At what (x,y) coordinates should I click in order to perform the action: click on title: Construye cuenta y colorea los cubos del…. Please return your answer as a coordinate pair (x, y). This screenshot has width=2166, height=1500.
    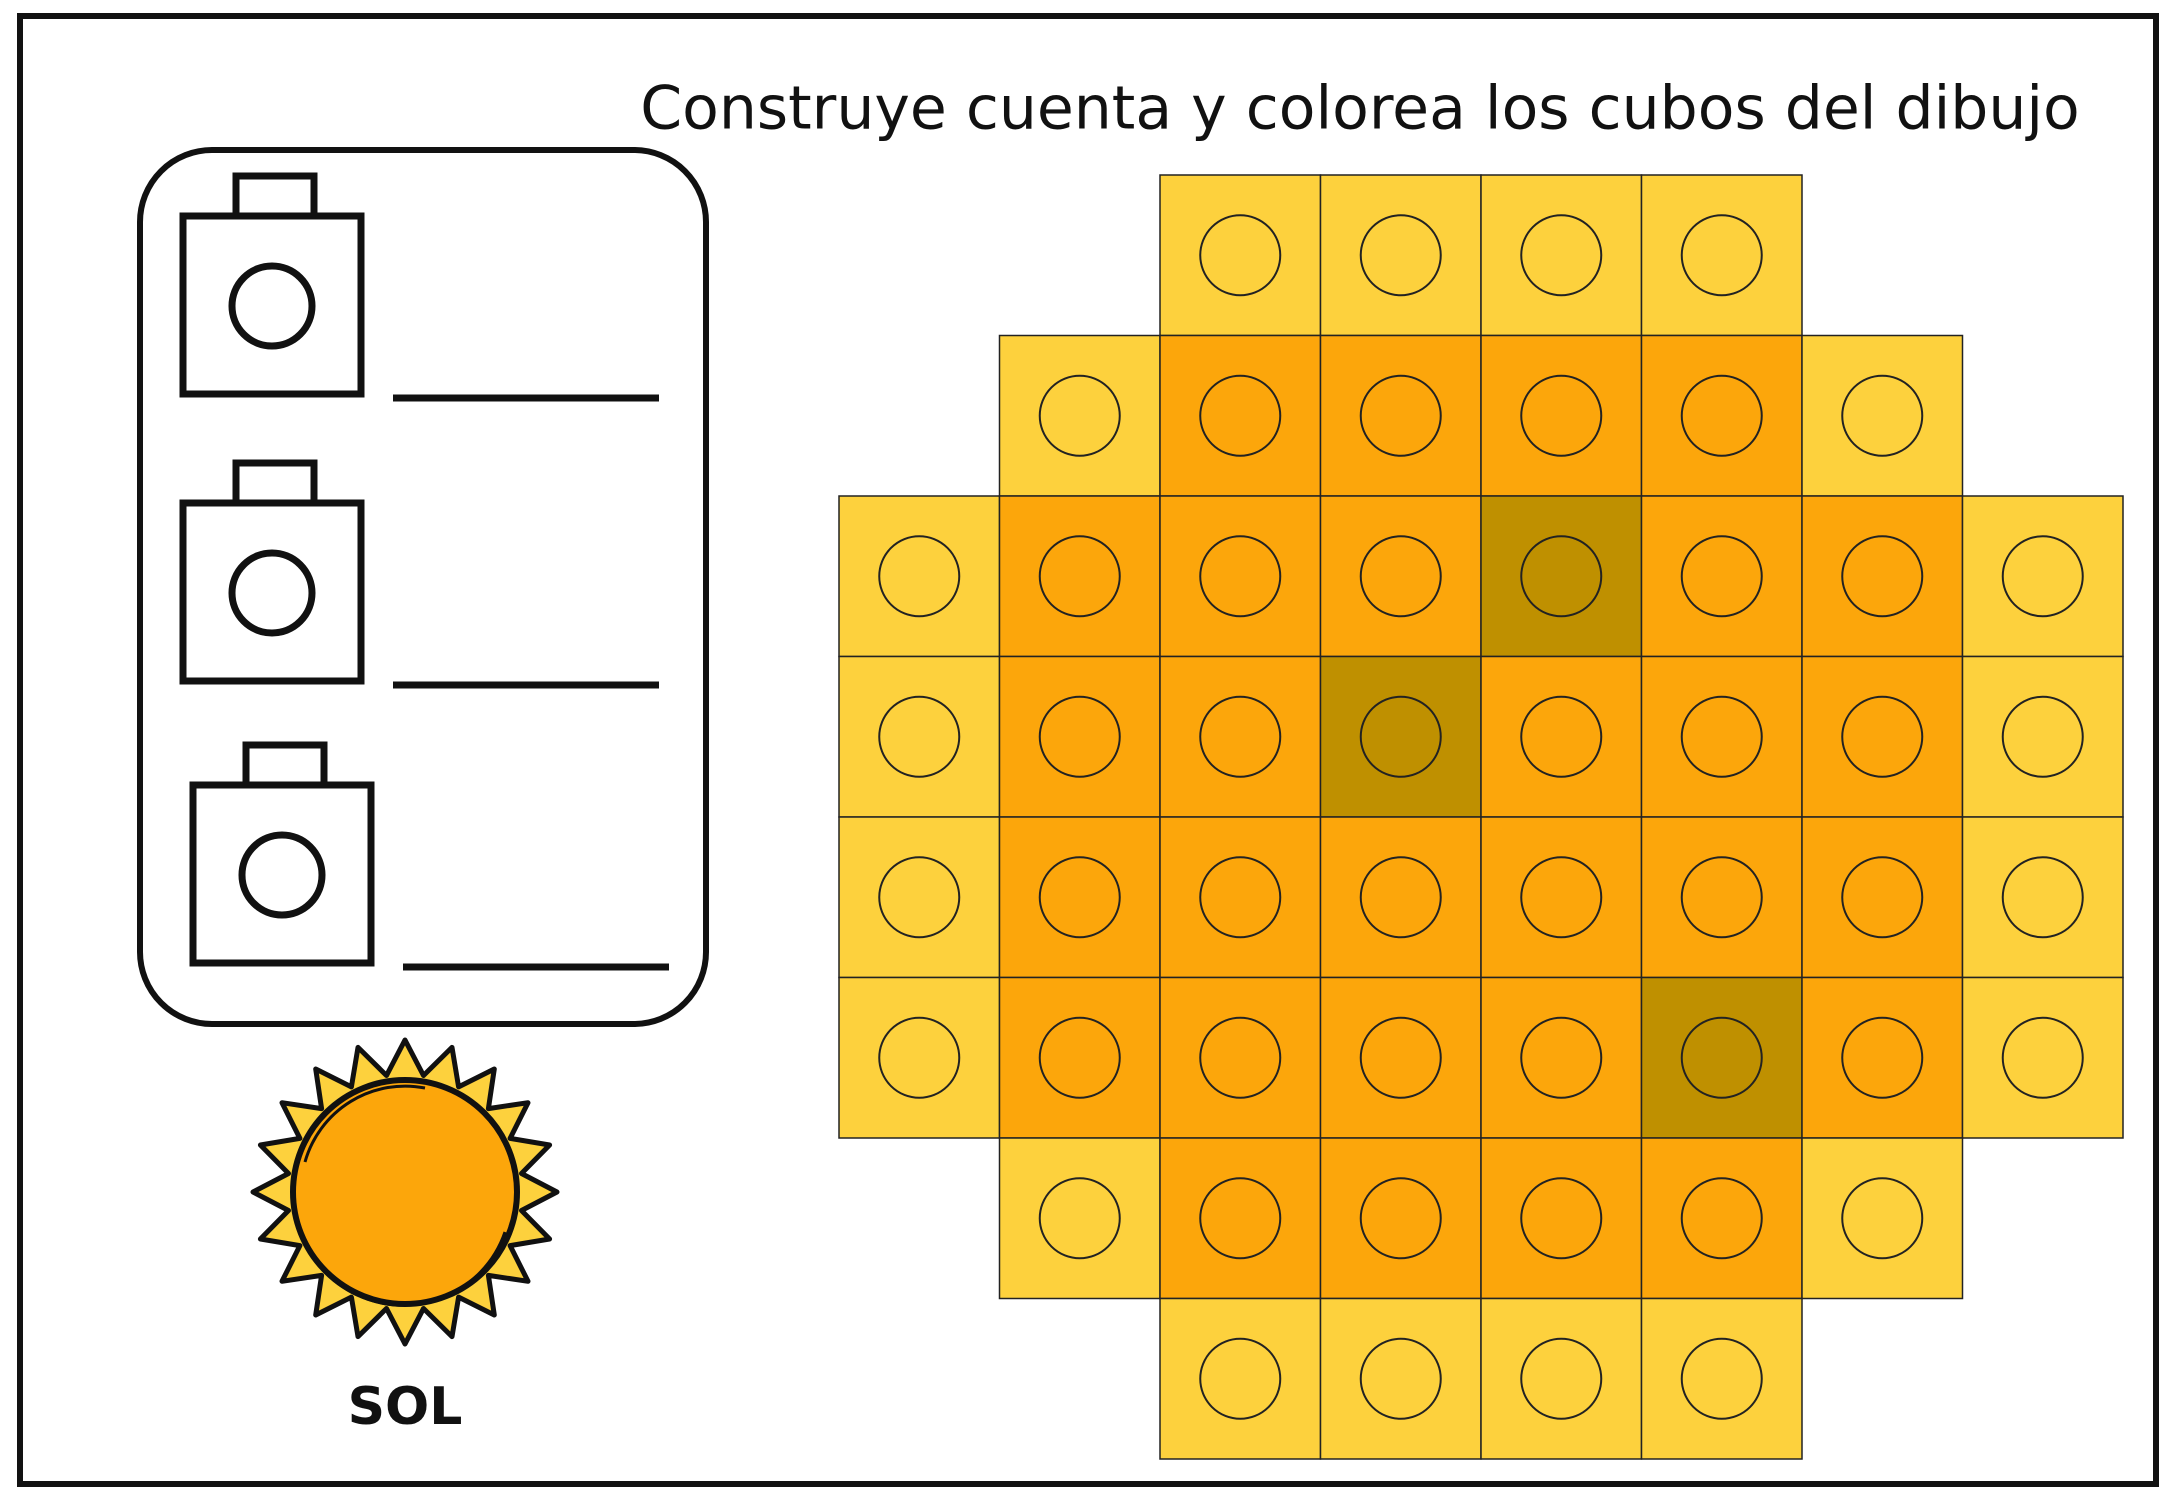
    Looking at the image, I should click on (1360, 109).